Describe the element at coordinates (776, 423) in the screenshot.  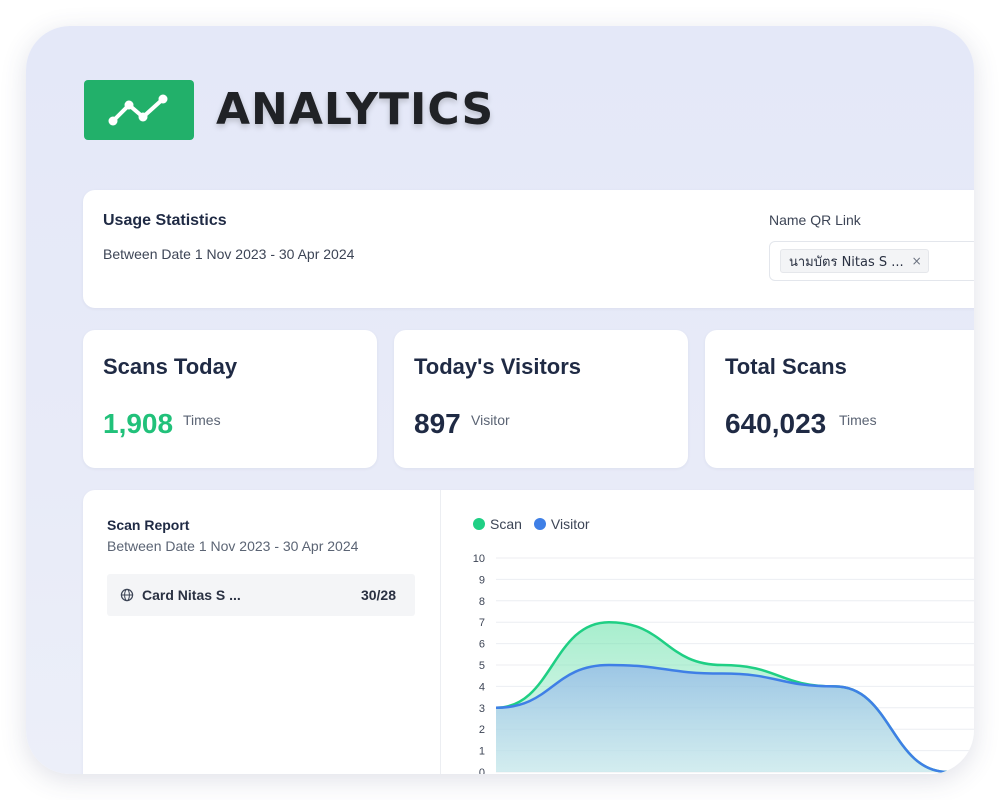
I see `stat-value: 640,023` at that location.